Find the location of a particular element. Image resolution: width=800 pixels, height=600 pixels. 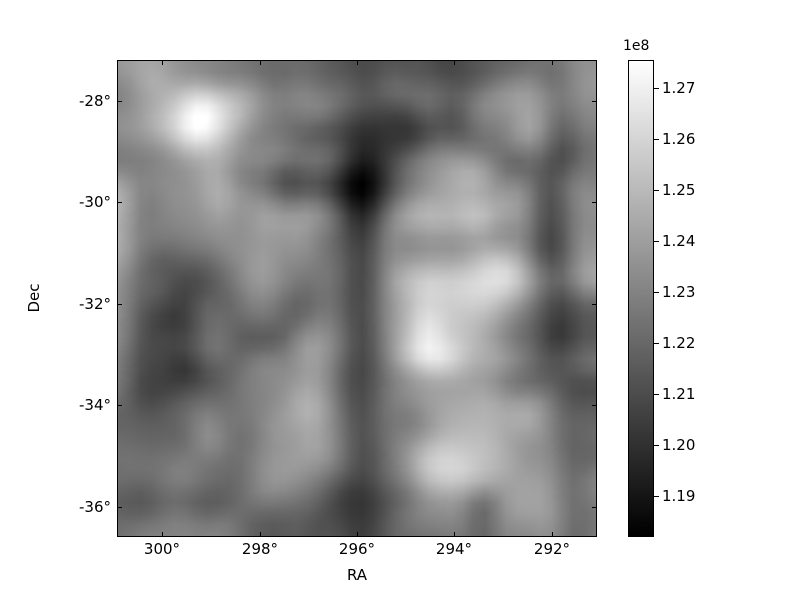

y-tick-label: -34° is located at coordinates (95, 405).